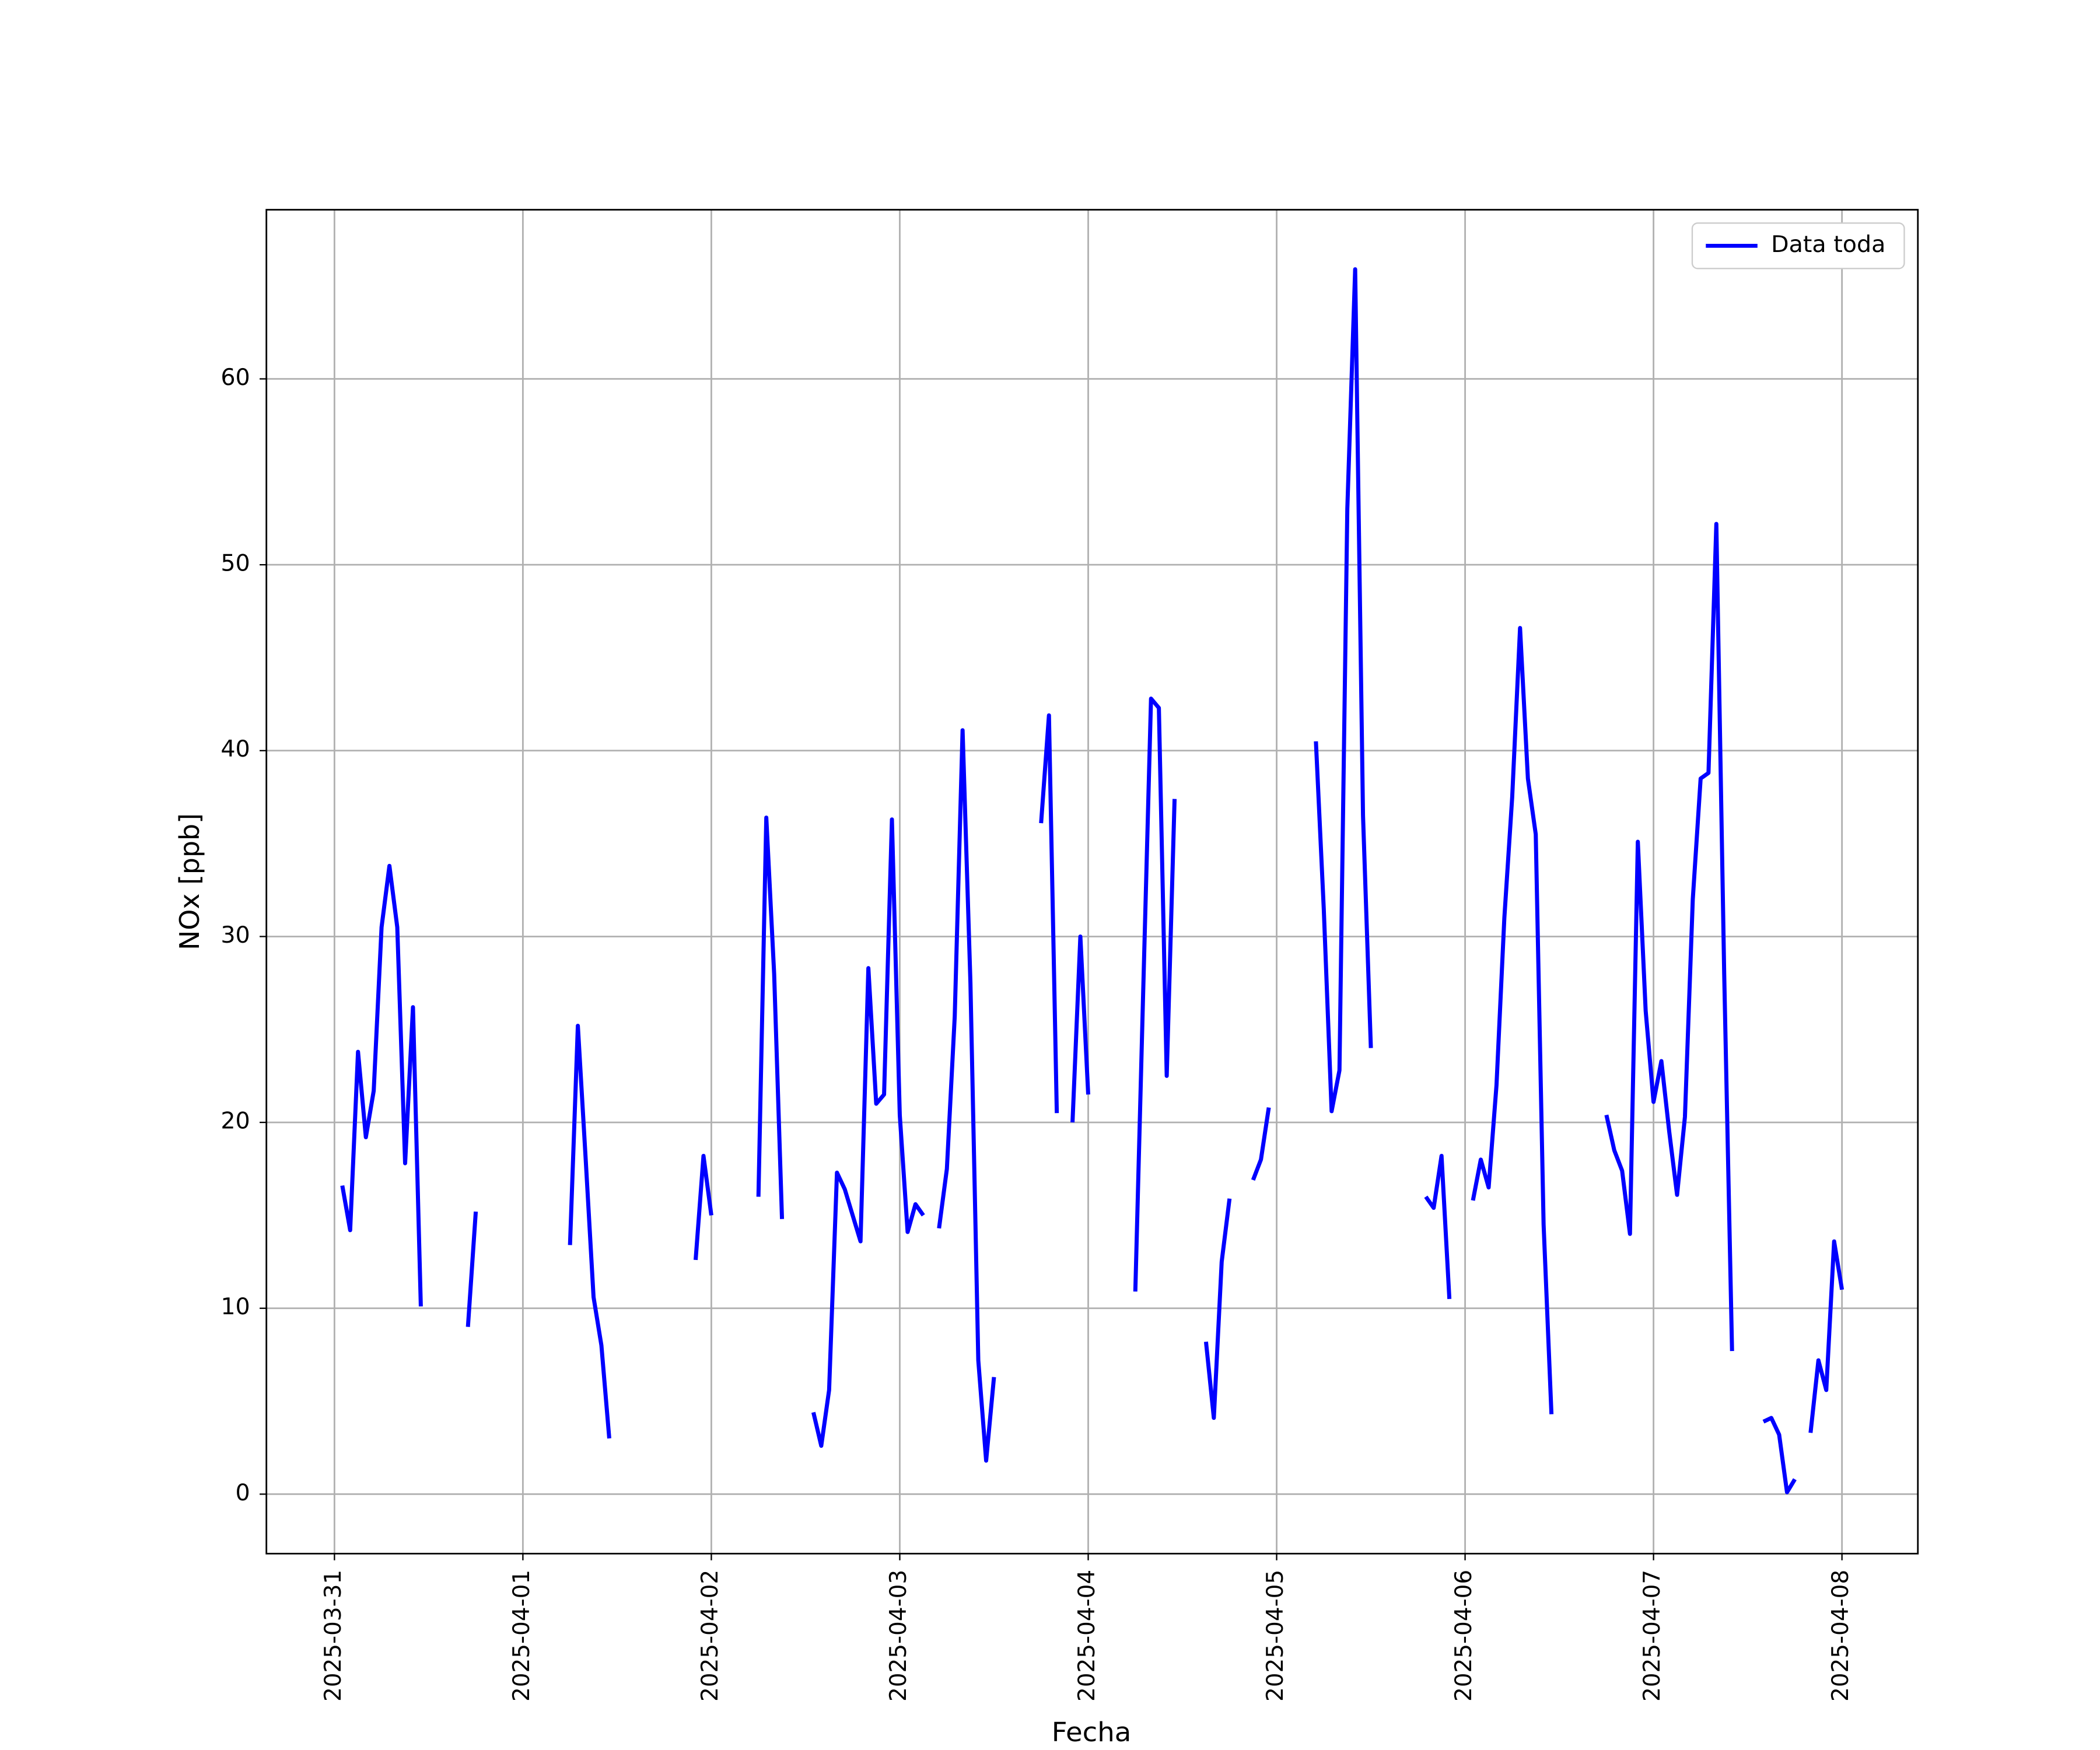 This screenshot has height=1750, width=2100. Describe the element at coordinates (235, 564) in the screenshot. I see `y-tick-label: 50` at that location.